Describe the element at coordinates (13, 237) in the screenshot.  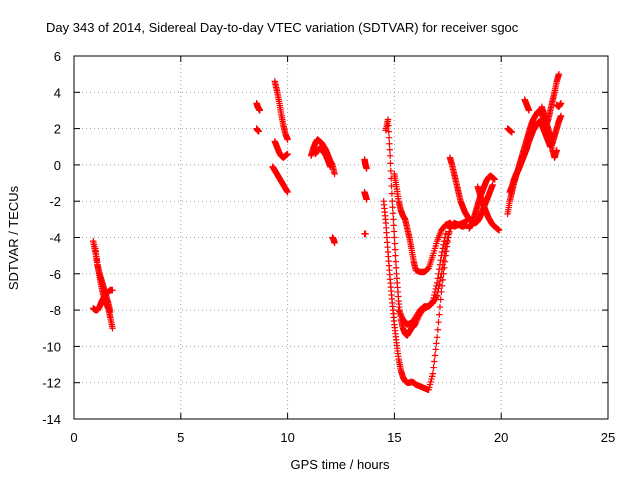
I see `y-axis-label: SDTVAR / TECUs` at that location.